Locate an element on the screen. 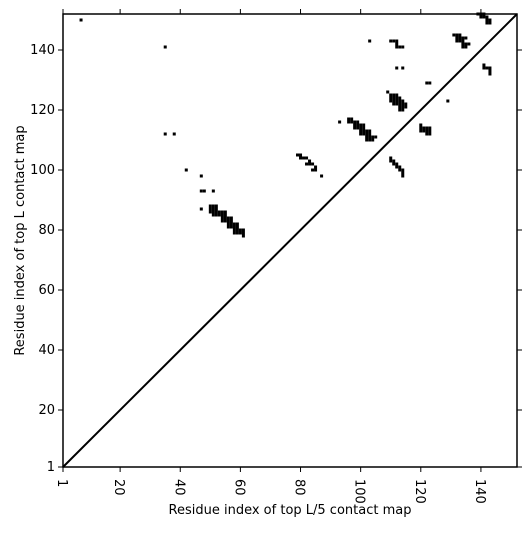 Image resolution: width=531 pixels, height=535 pixels. x-axis-label: Residue index of top L/5 contact map is located at coordinates (290, 510).